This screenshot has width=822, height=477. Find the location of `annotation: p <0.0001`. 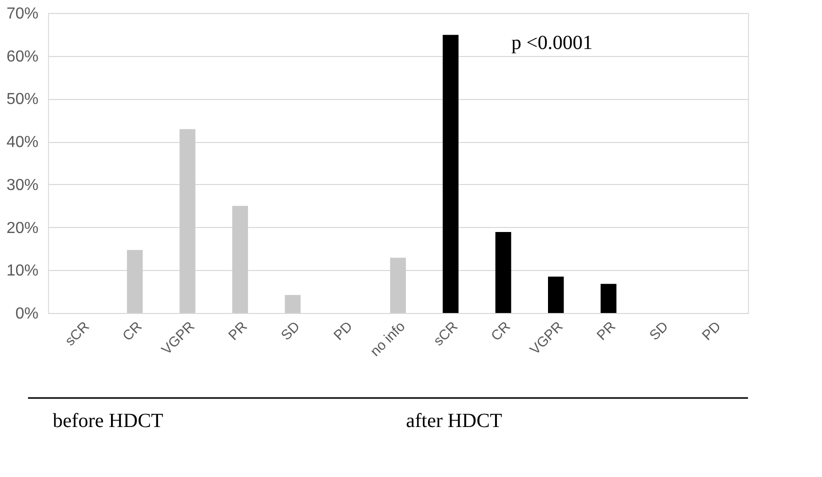

annotation: p <0.0001 is located at coordinates (552, 43).